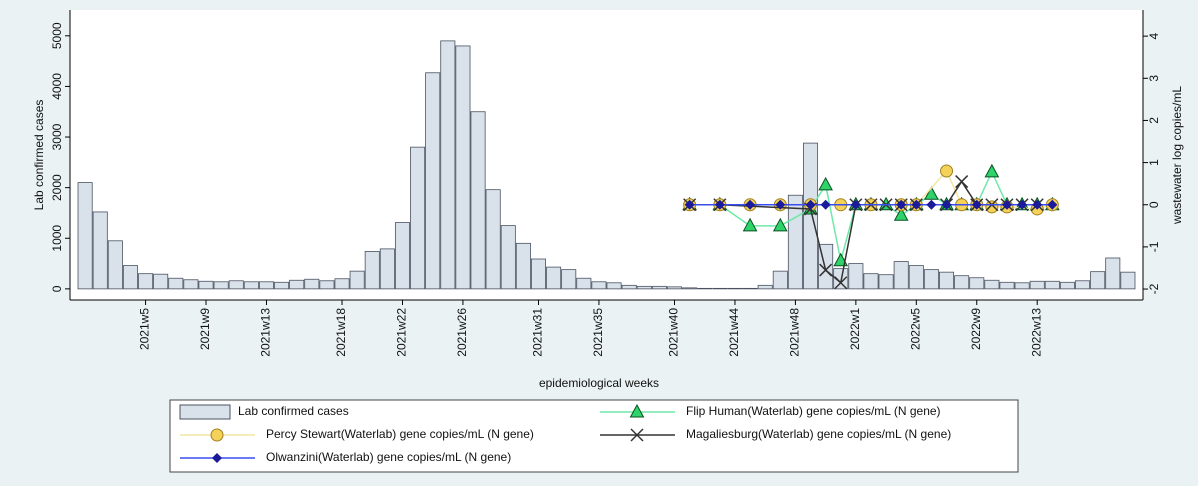 Image resolution: width=1198 pixels, height=486 pixels. What do you see at coordinates (1177, 155) in the screenshot?
I see `y2-axis-title: wastewater log copies/mL` at bounding box center [1177, 155].